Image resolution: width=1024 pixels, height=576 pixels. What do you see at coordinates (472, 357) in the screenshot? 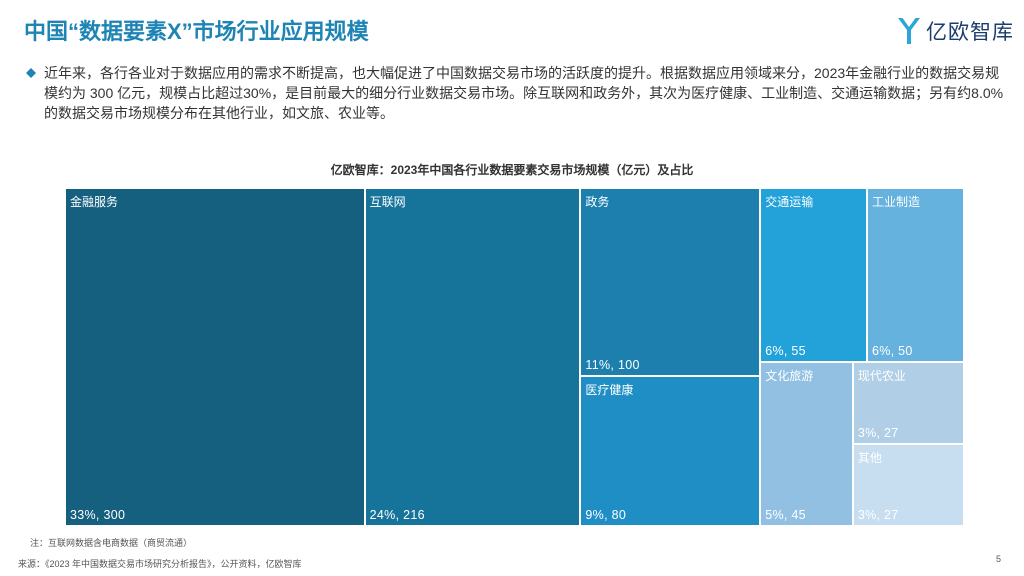
I see `treemap-tile: 互联网 24%, 216` at bounding box center [472, 357].